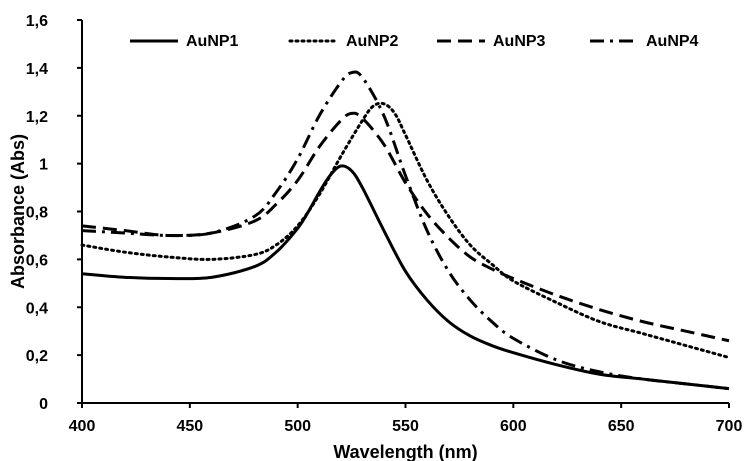 Image resolution: width=745 pixels, height=461 pixels. Describe the element at coordinates (405, 451) in the screenshot. I see `x-axis-title: Wavelength (nm)` at that location.